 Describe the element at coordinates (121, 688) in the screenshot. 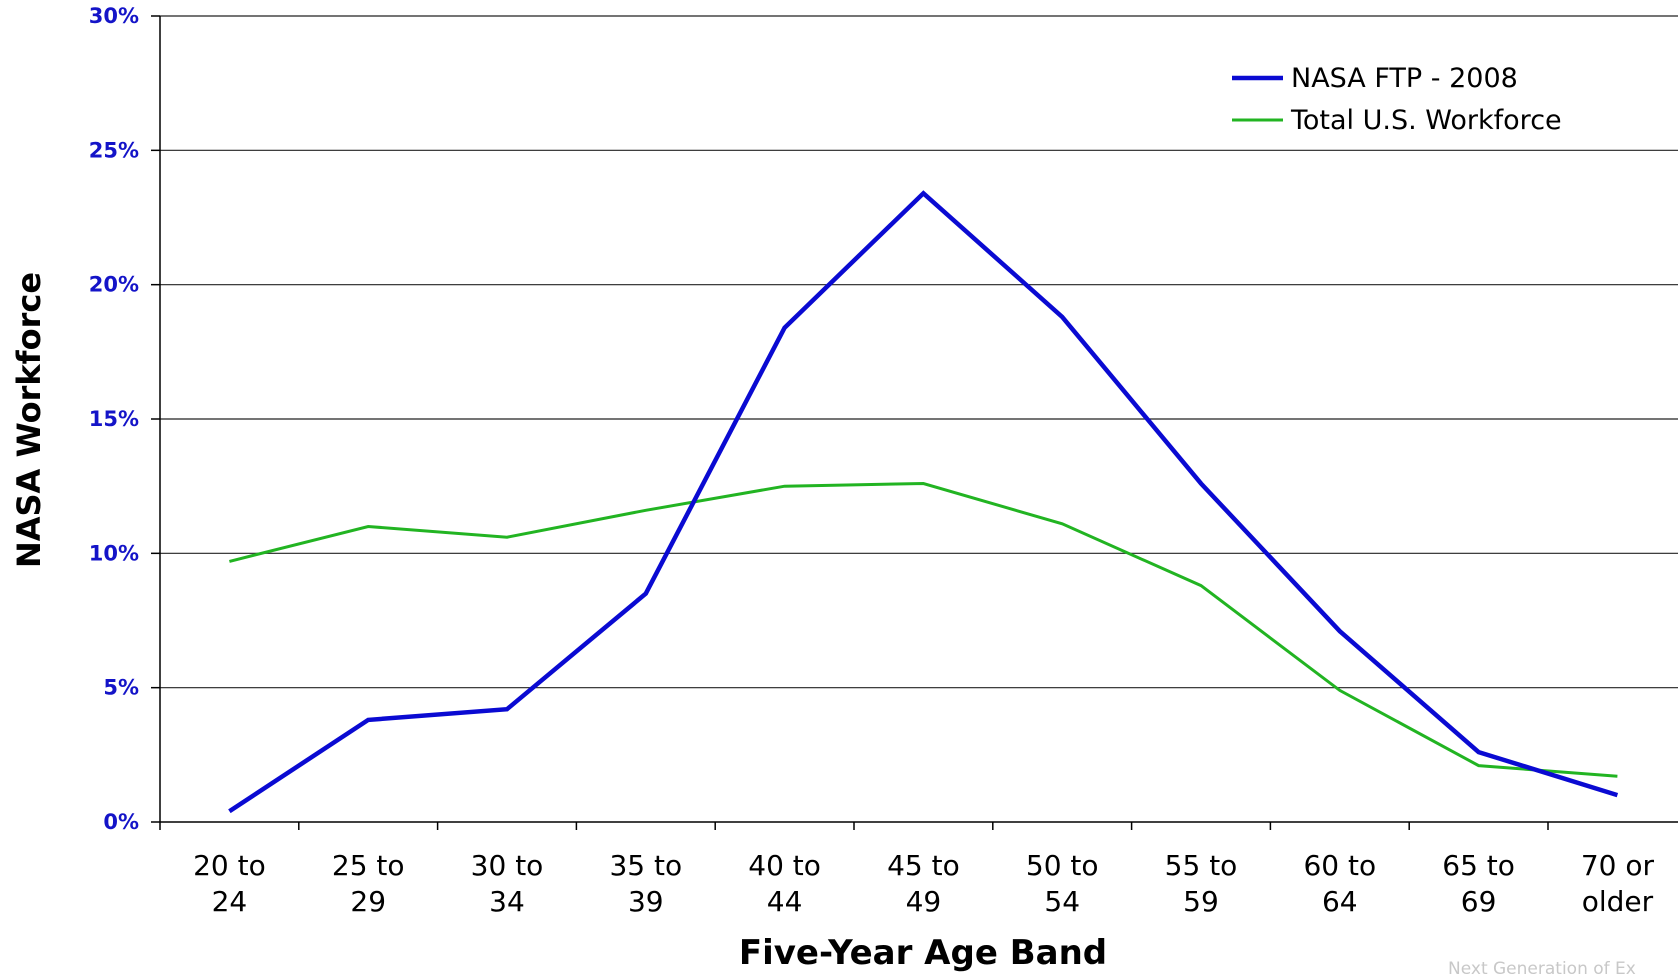

I see `y-tick-label: 5%` at that location.